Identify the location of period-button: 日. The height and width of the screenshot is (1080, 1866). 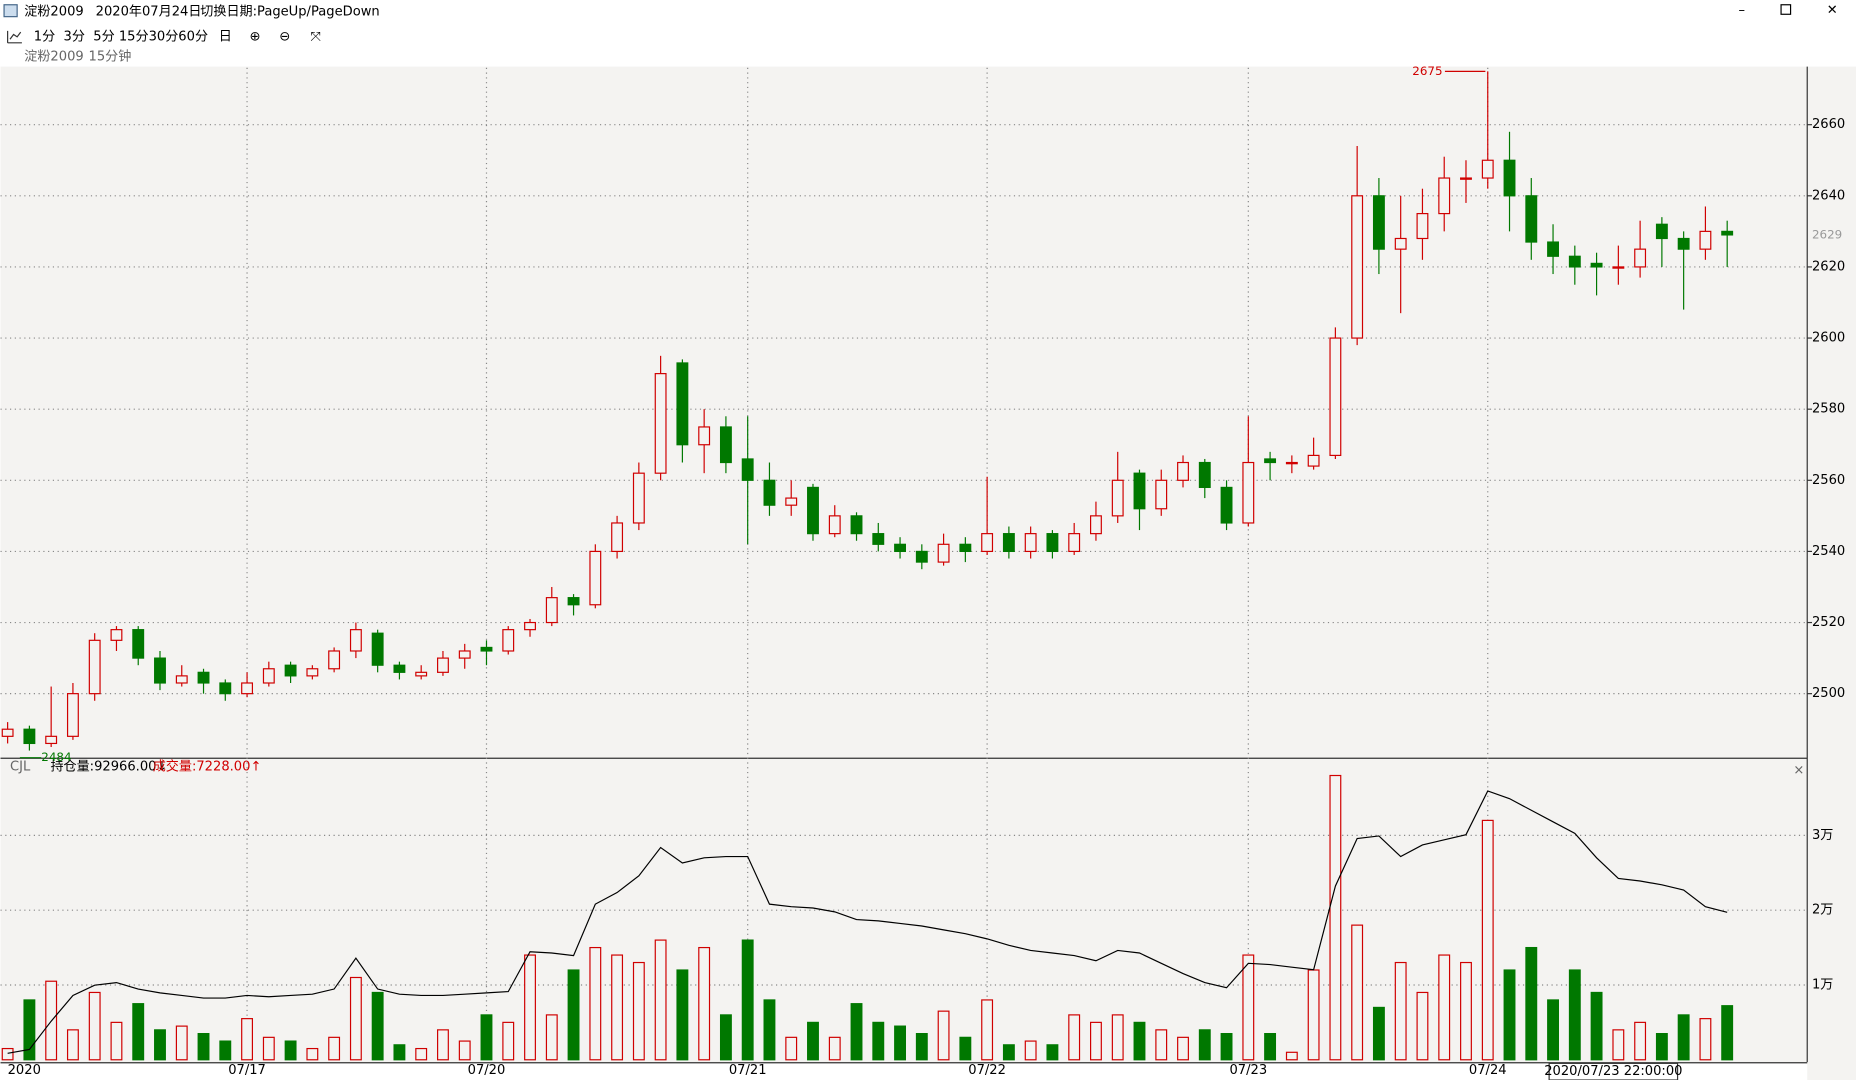
(225, 36).